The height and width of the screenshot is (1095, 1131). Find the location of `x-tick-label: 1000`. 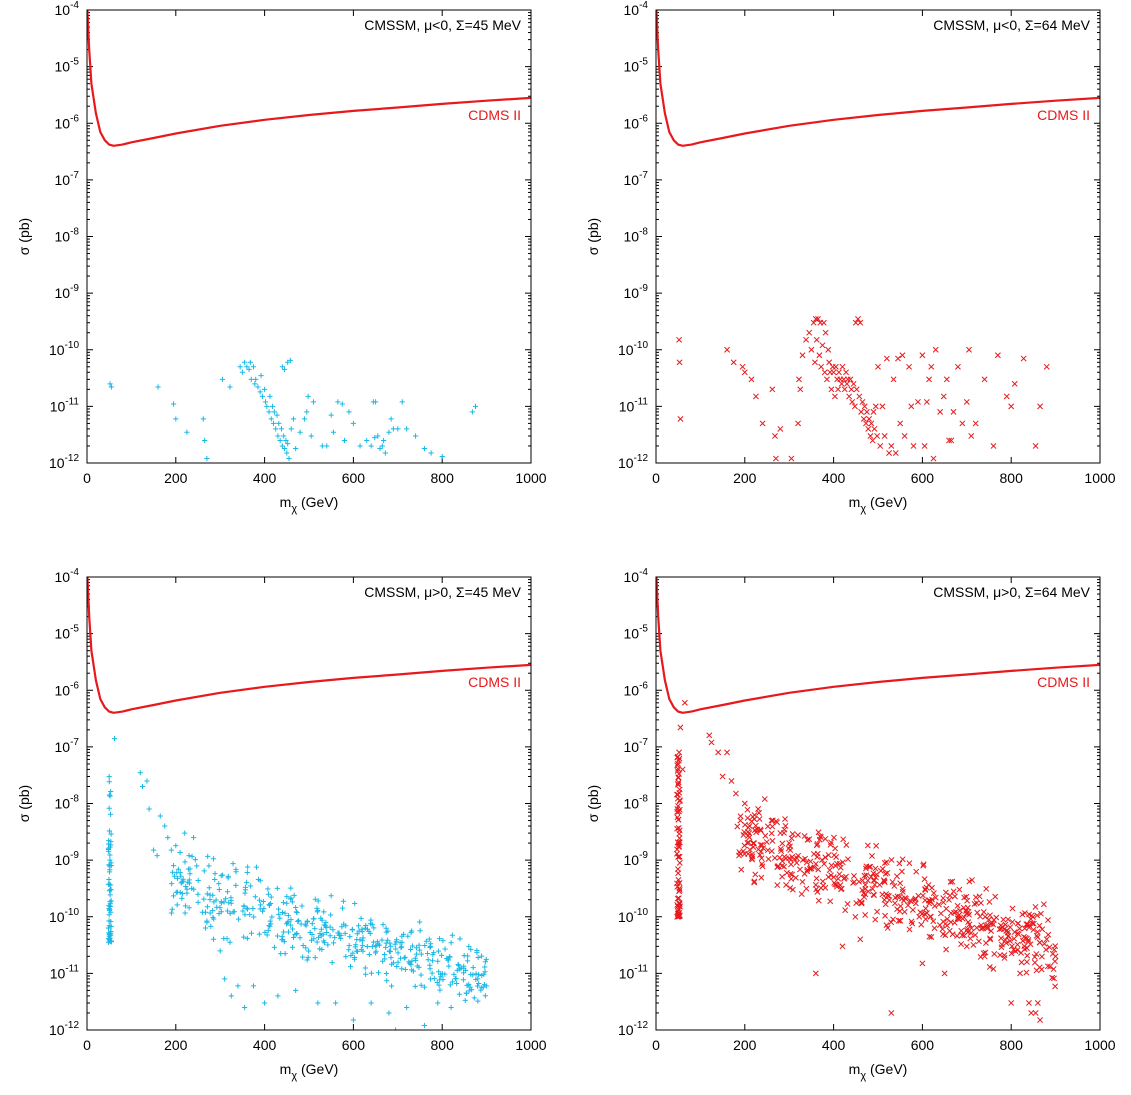

x-tick-label: 1000 is located at coordinates (530, 1045).